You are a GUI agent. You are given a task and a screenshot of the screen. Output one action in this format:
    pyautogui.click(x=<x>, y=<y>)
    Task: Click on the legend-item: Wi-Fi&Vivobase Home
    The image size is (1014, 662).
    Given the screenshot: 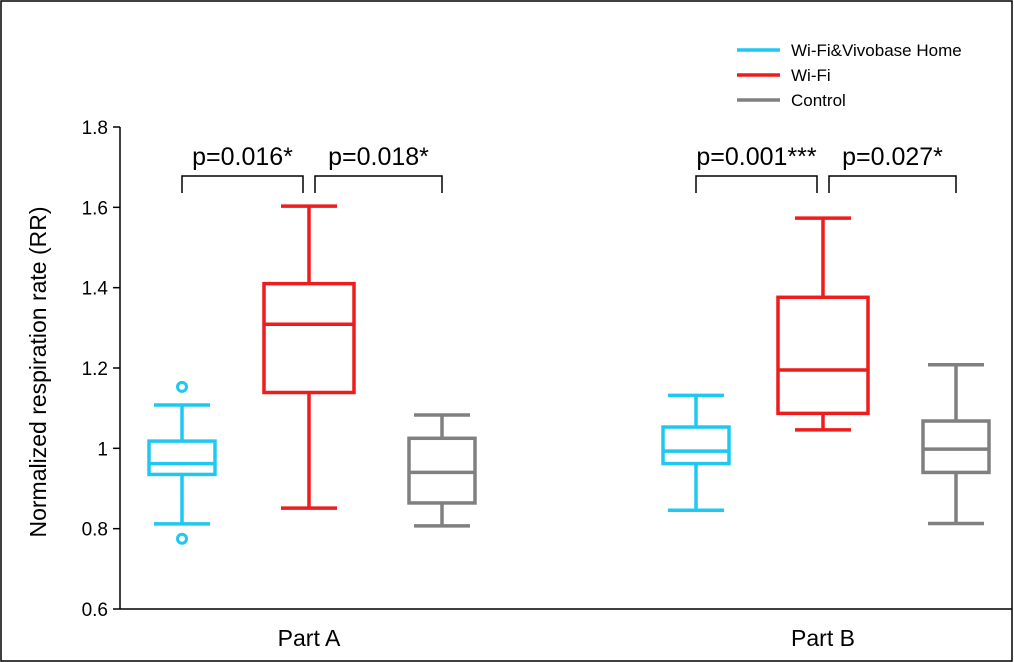 What is the action you would take?
    pyautogui.click(x=849, y=50)
    